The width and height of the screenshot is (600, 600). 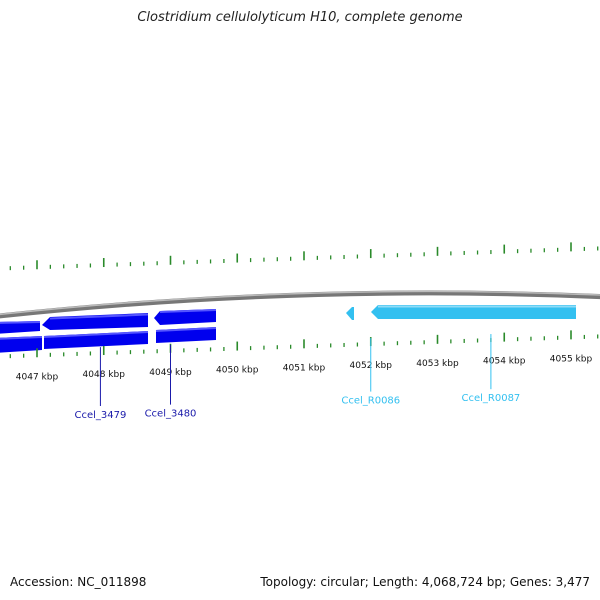 I want to click on accession-label: Accession: NC_011898, so click(x=78, y=582).